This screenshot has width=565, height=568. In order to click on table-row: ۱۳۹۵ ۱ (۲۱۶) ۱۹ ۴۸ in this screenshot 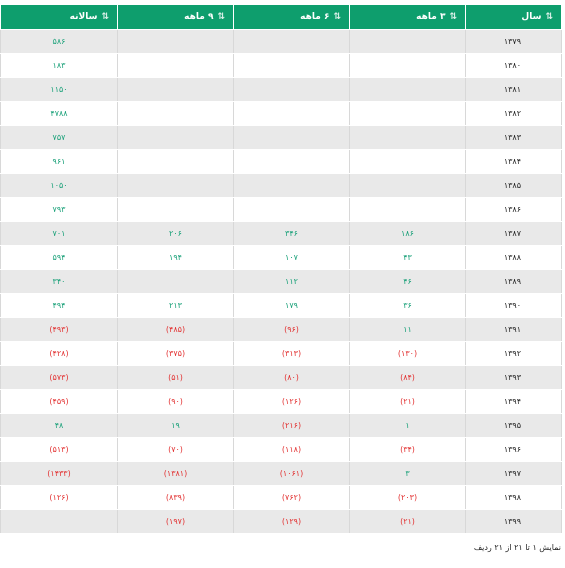, I will do `click(281, 425)`.